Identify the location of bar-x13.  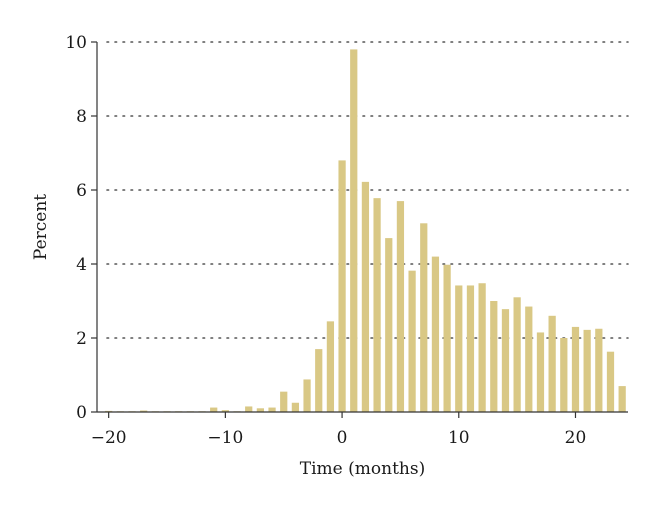
(494, 356).